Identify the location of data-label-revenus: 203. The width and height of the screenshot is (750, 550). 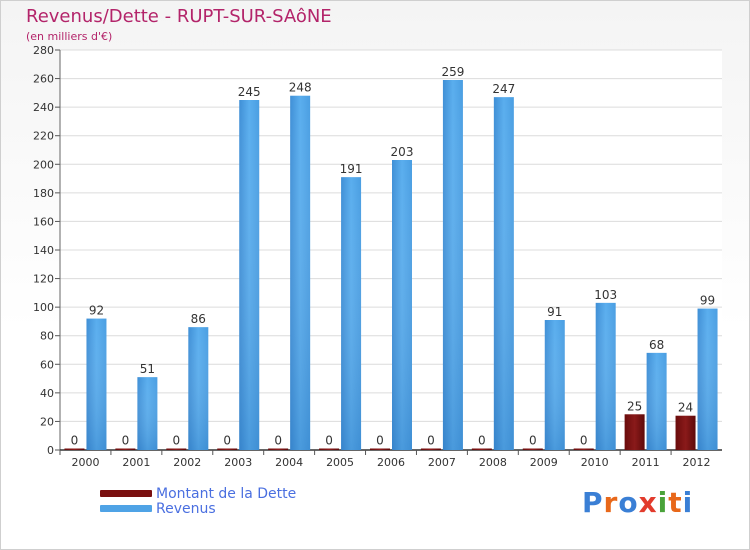
(402, 152).